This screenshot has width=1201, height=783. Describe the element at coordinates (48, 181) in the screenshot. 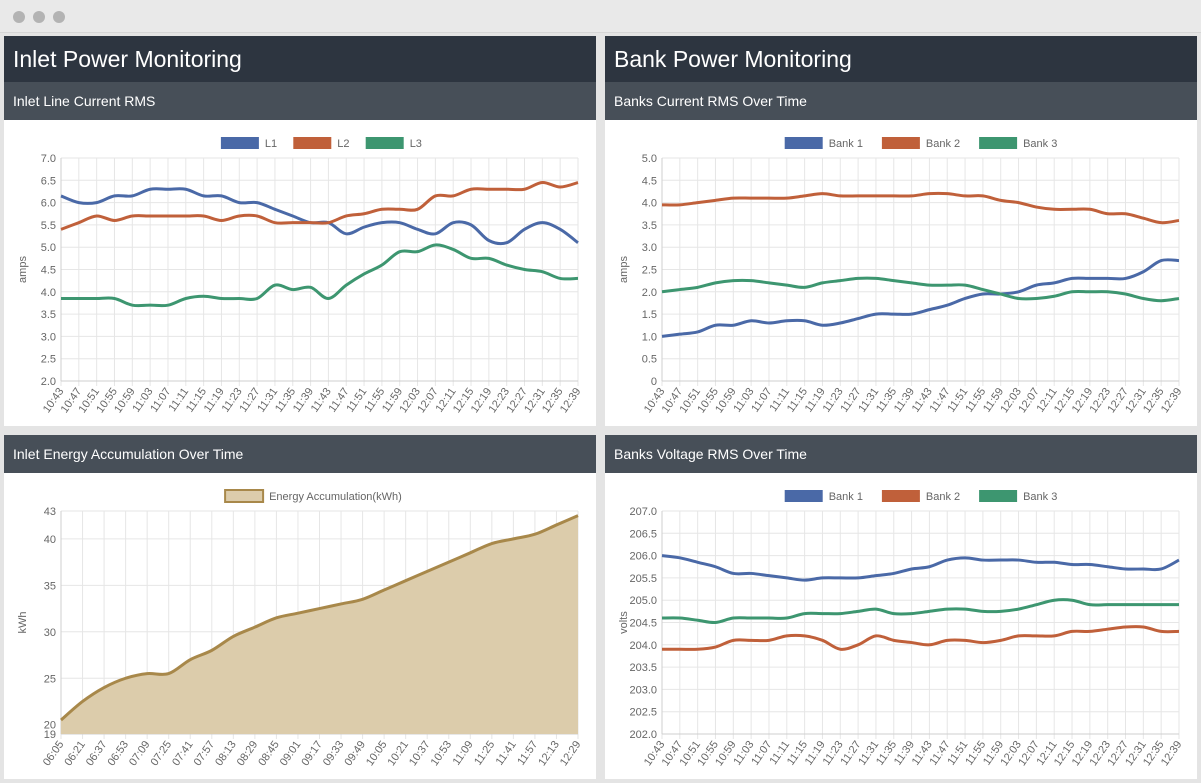

I see `y-tick-label: 6.5` at that location.